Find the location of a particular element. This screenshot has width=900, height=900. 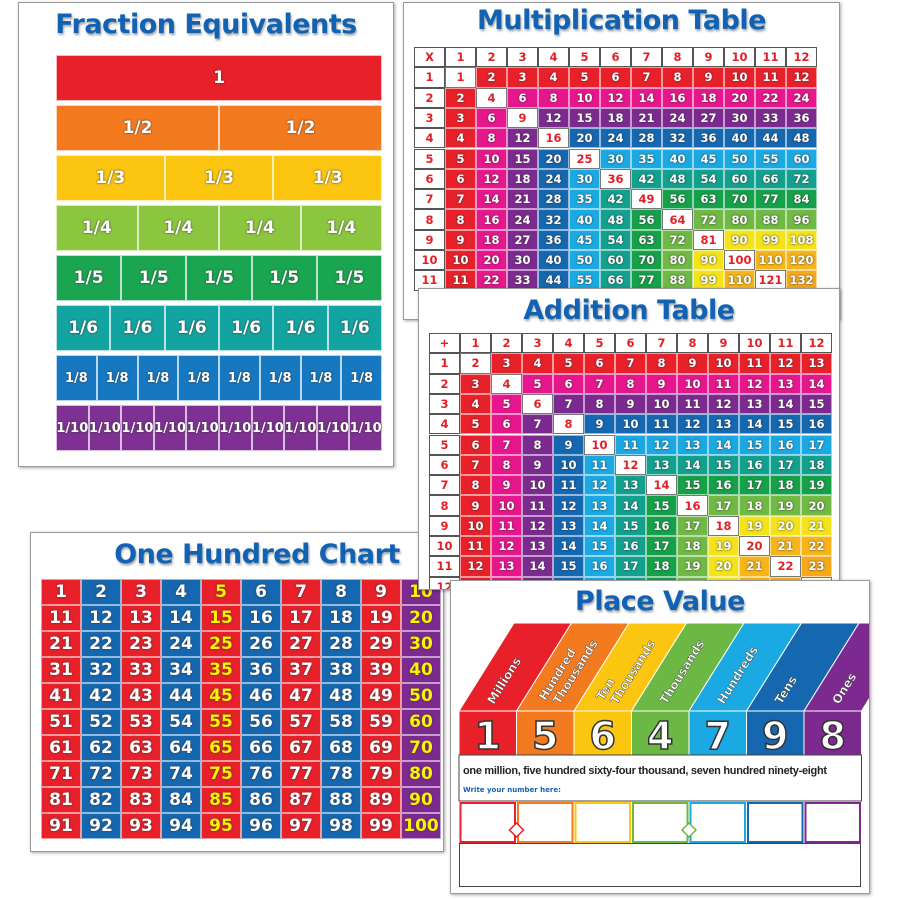

row-header: 10 is located at coordinates (444, 546).